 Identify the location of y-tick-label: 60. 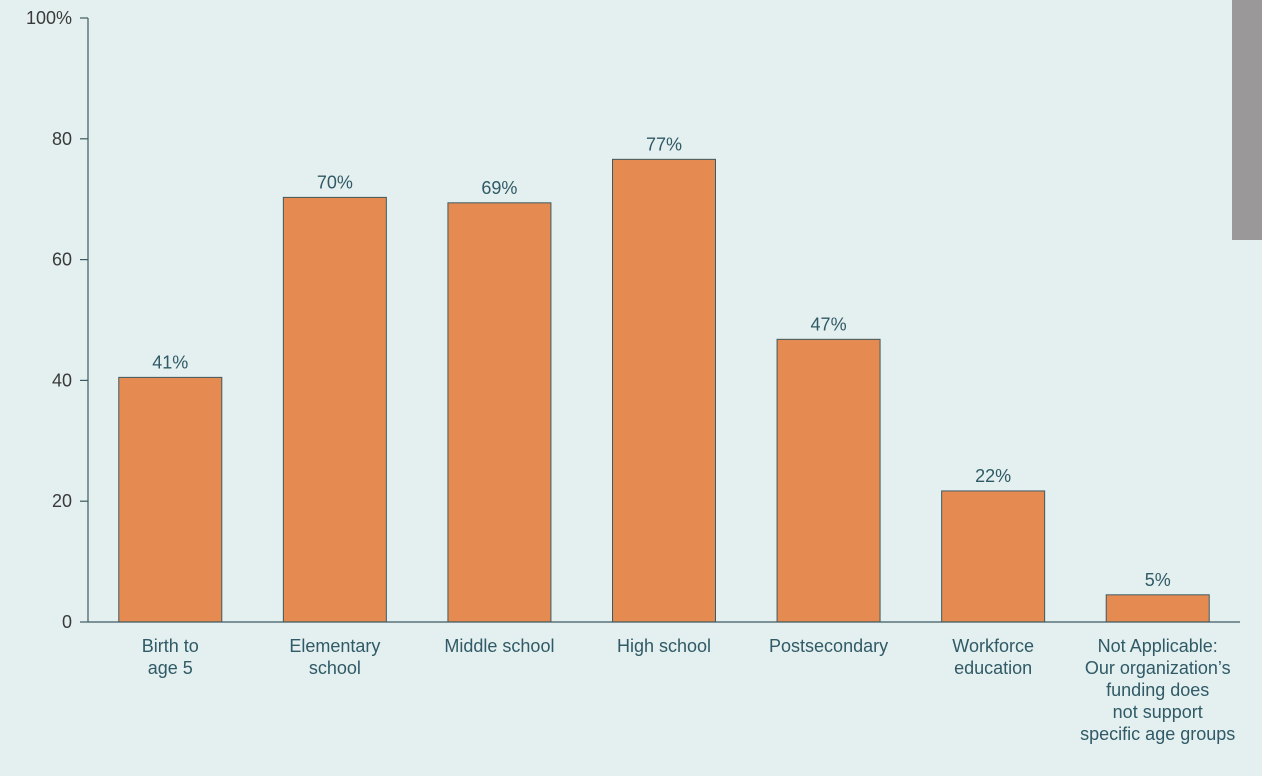
(62, 260).